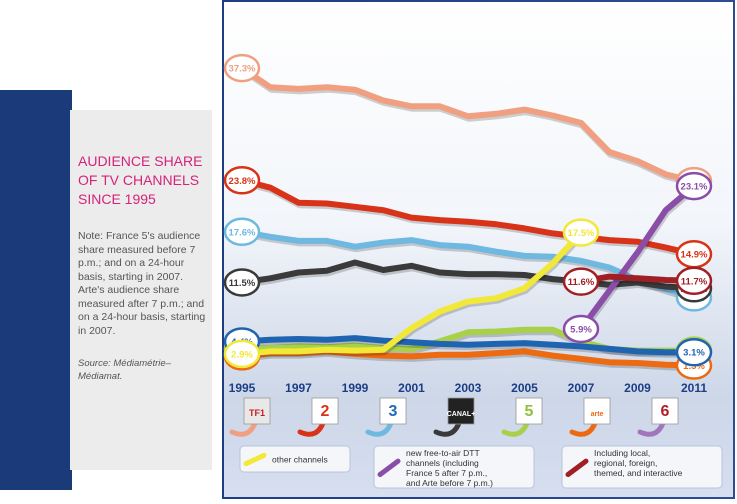  I want to click on data-label-start: 23.8%, so click(242, 180).